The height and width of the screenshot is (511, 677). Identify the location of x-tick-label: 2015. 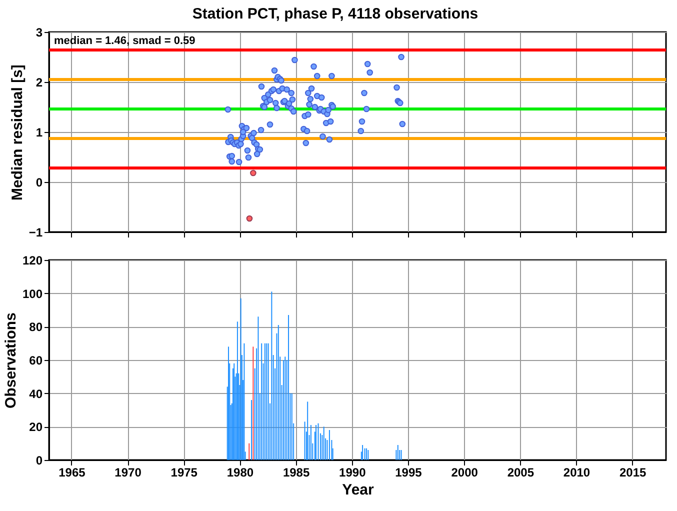
(633, 473).